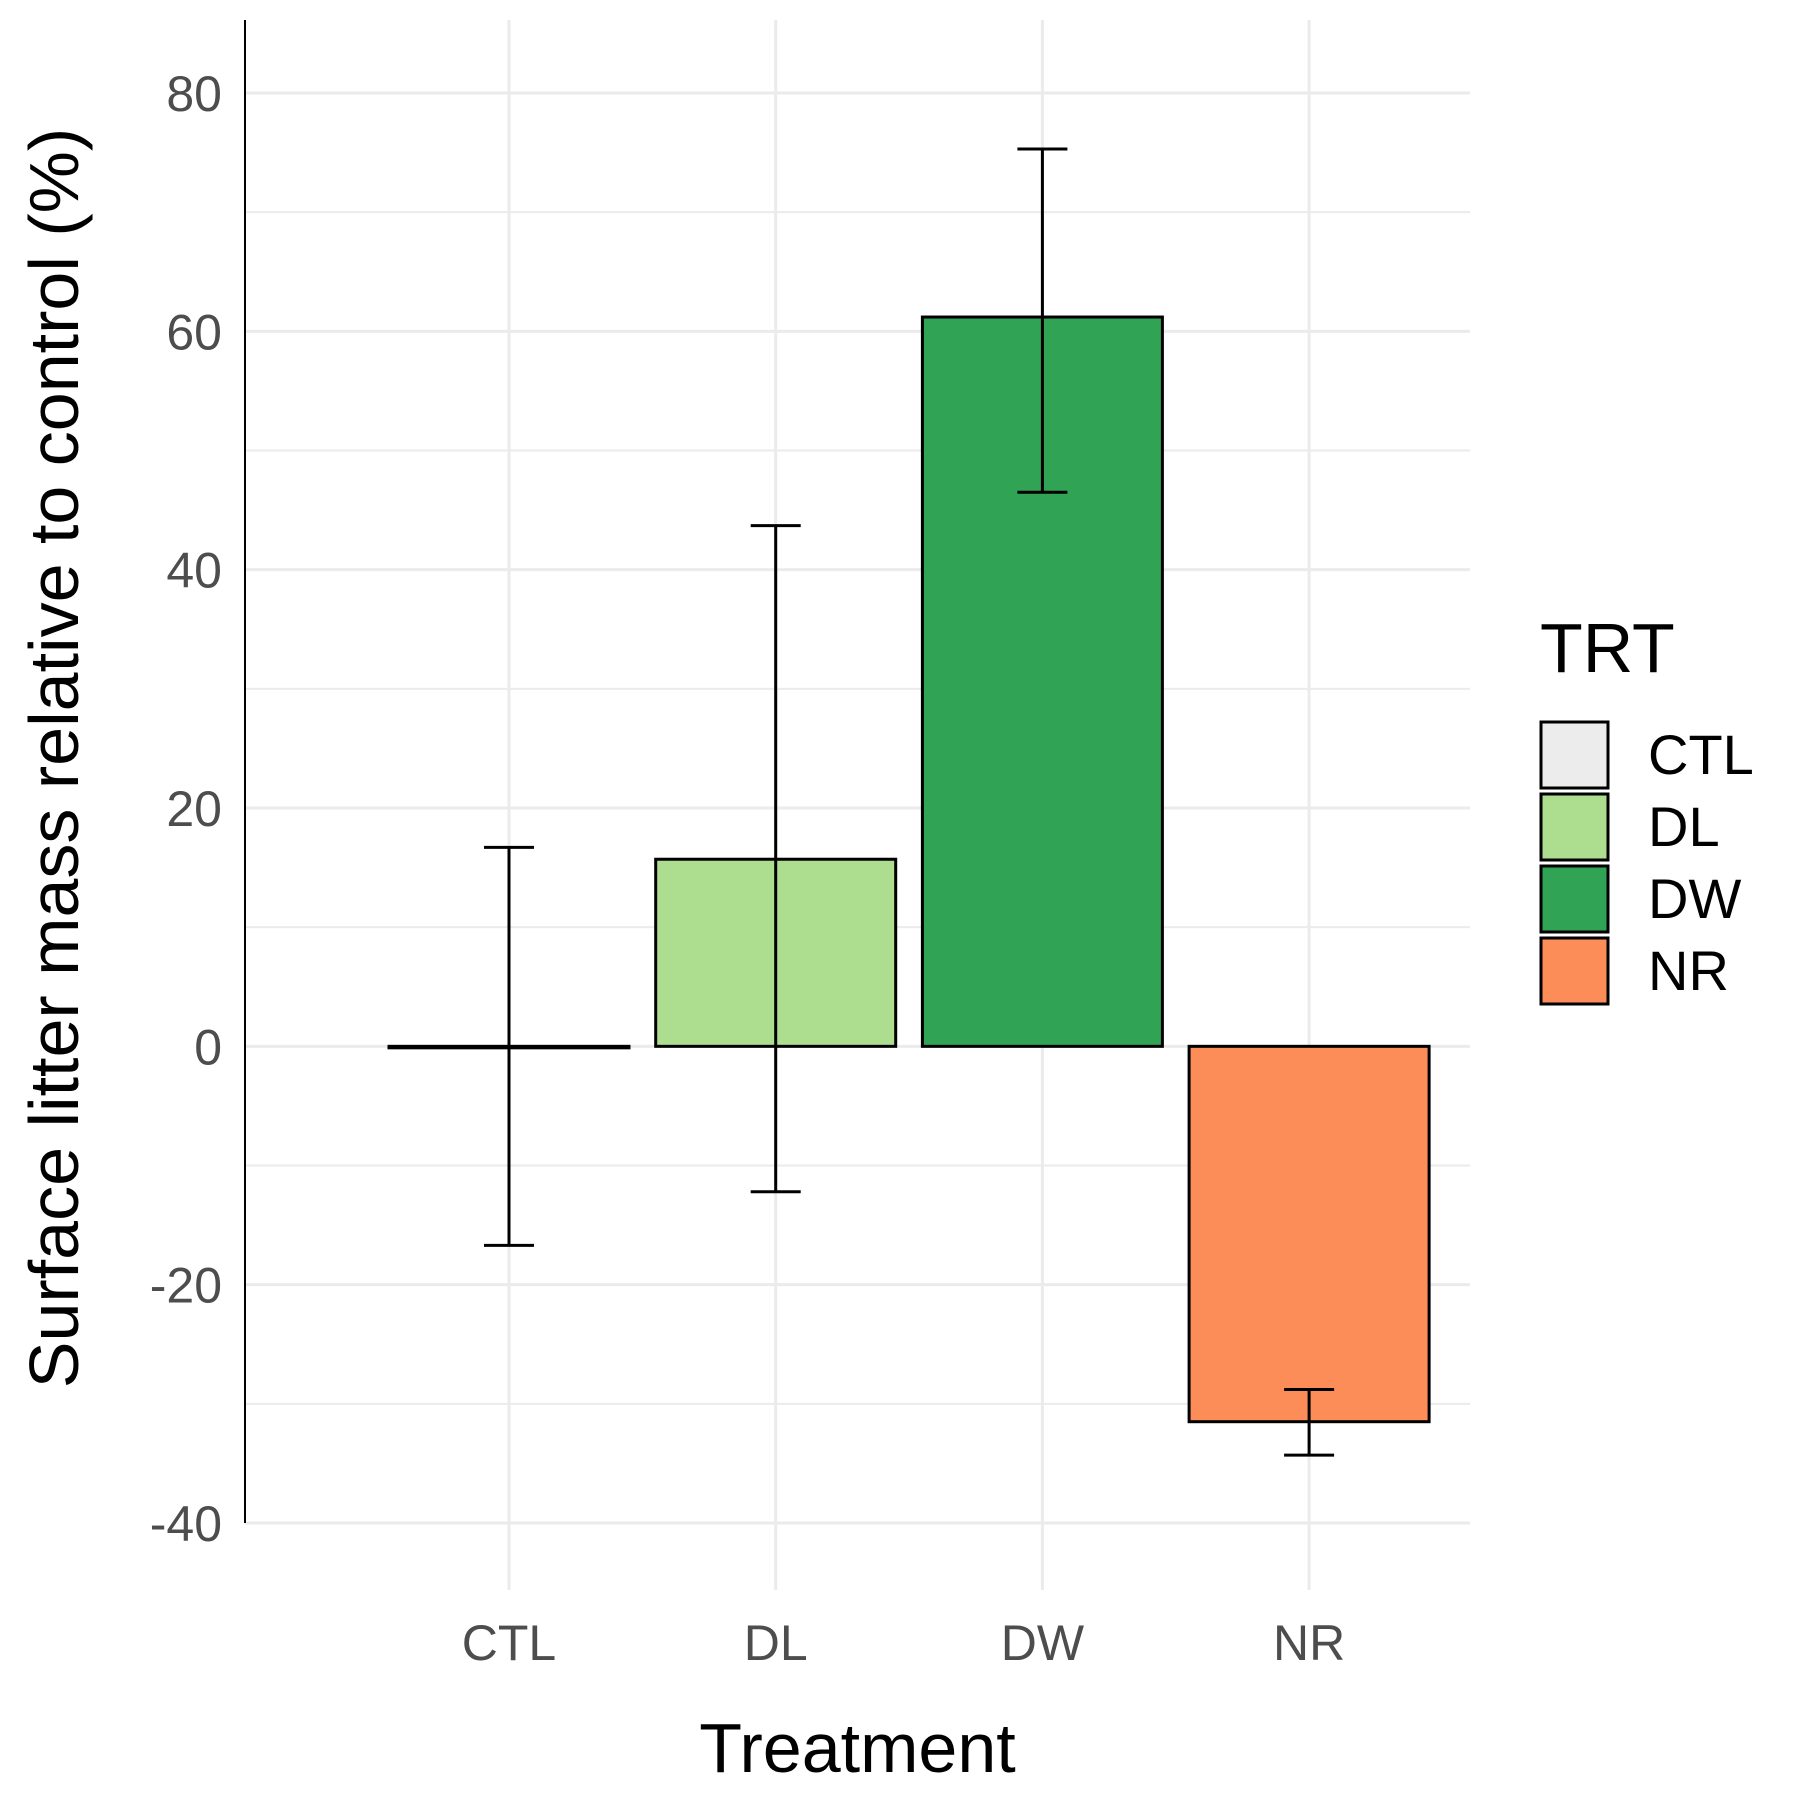 The width and height of the screenshot is (1800, 1800). I want to click on bar-nr, so click(1309, 1234).